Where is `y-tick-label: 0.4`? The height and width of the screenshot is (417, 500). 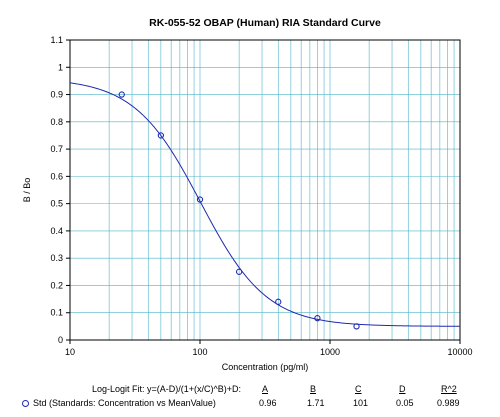
y-tick-label: 0.4 is located at coordinates (56, 231).